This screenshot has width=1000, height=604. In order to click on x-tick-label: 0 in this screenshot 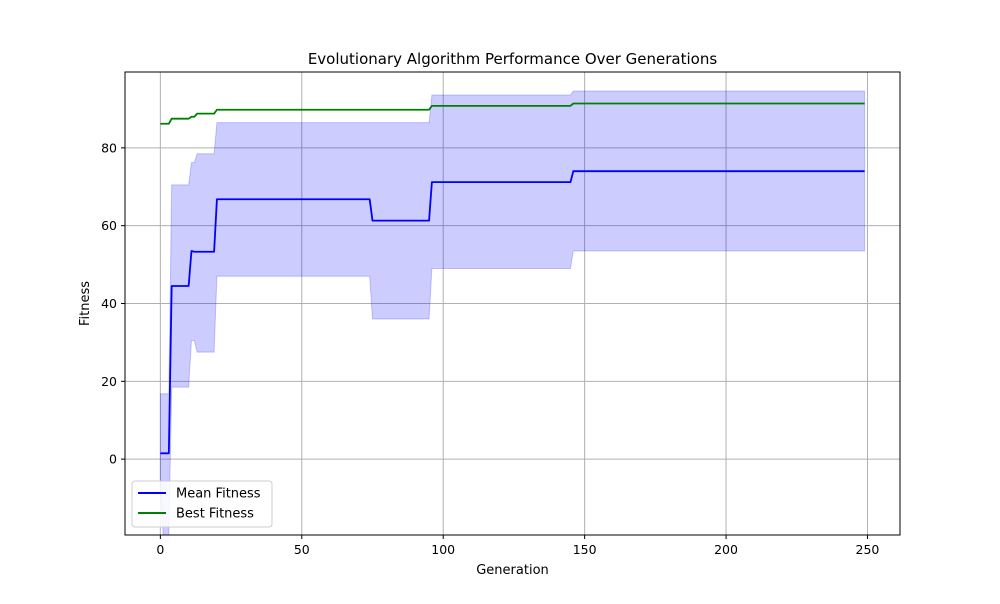, I will do `click(160, 549)`.